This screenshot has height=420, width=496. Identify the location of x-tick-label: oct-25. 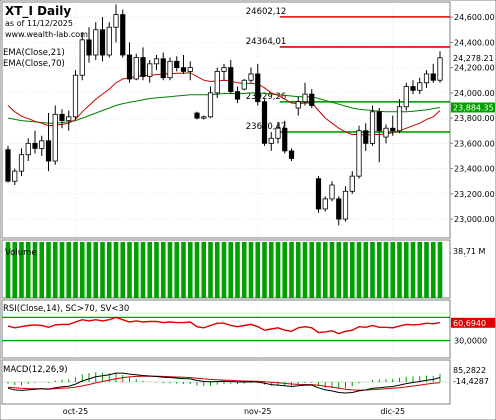
(76, 411).